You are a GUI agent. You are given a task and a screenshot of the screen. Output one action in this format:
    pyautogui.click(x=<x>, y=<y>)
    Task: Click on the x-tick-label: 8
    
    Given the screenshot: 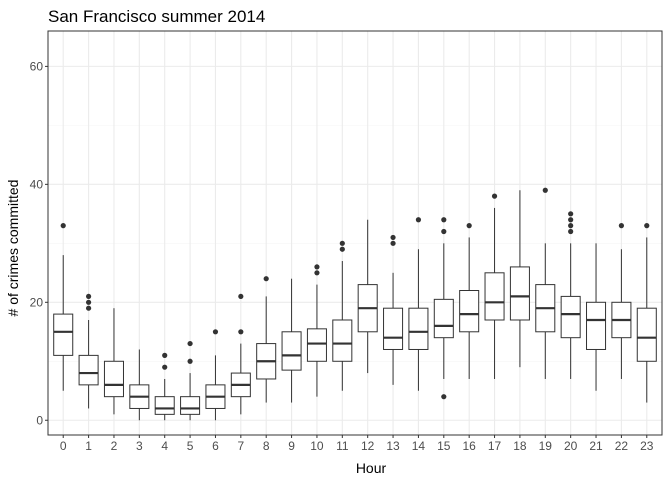 What is the action you would take?
    pyautogui.click(x=266, y=446)
    